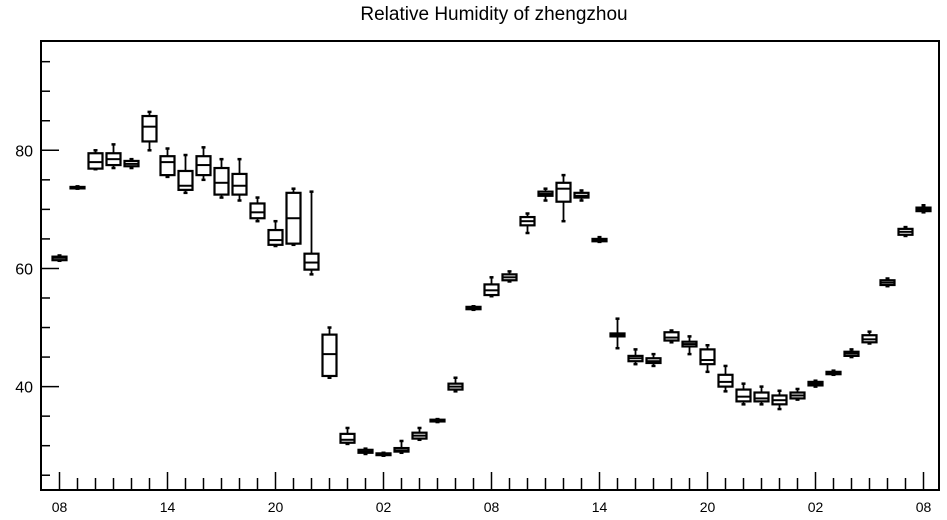  What do you see at coordinates (24, 269) in the screenshot?
I see `y-tick-label: 60` at bounding box center [24, 269].